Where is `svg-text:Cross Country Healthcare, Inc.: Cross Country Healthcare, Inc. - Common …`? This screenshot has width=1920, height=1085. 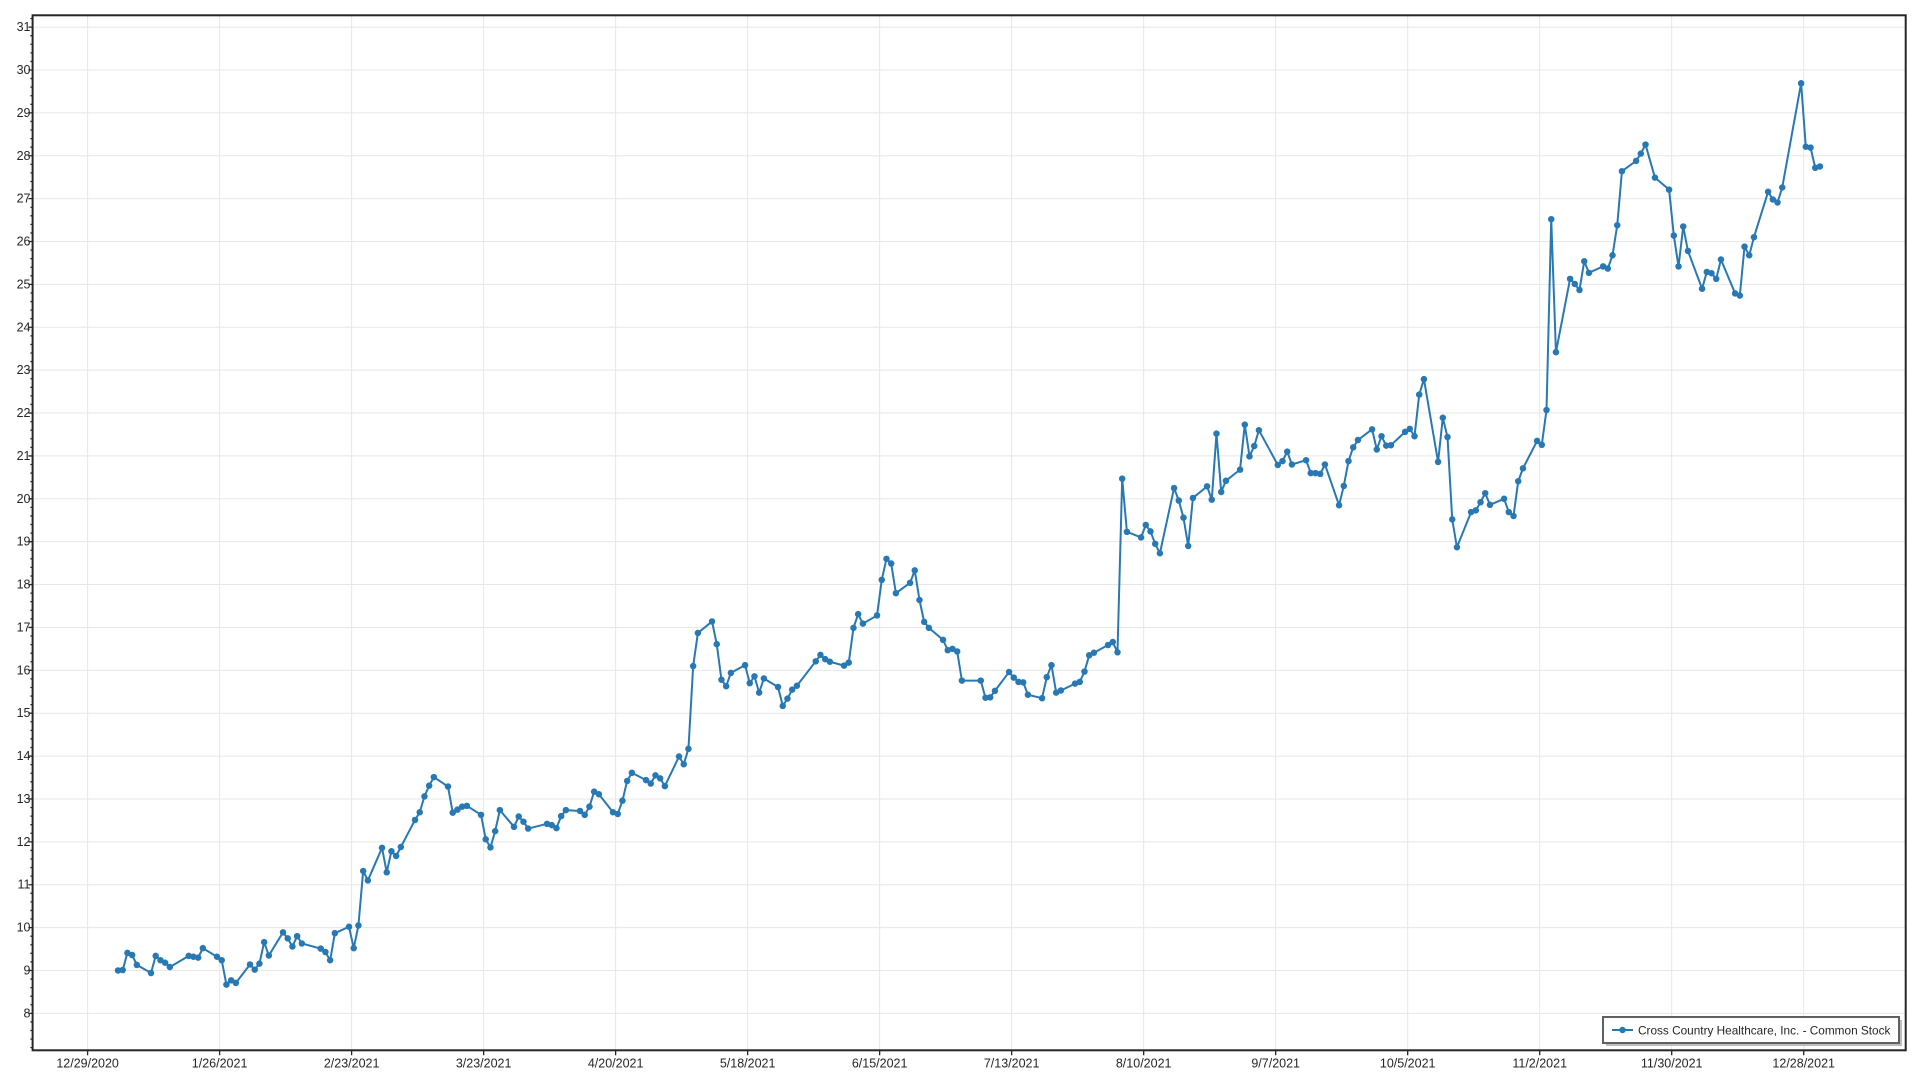 svg-text:Cross Country Healthcare, Inc.: Cross Country Healthcare, Inc. - Common … is located at coordinates (1764, 1031).